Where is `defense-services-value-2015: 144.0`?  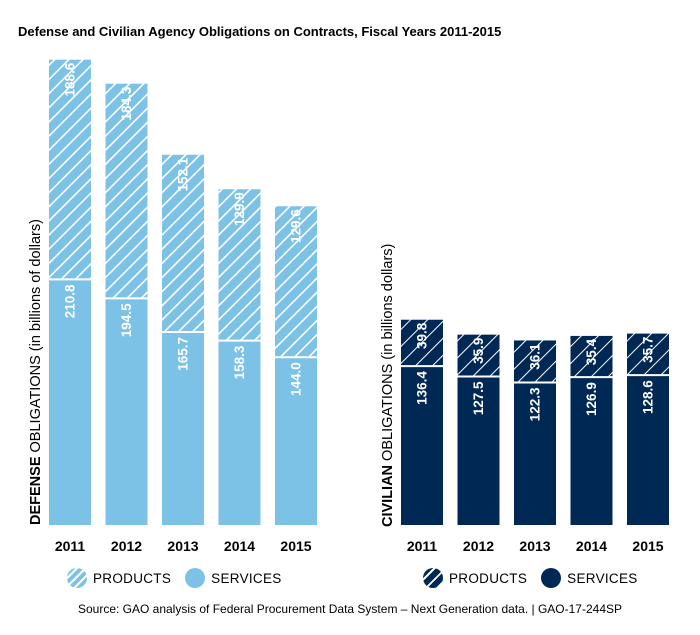 defense-services-value-2015: 144.0 is located at coordinates (296, 379).